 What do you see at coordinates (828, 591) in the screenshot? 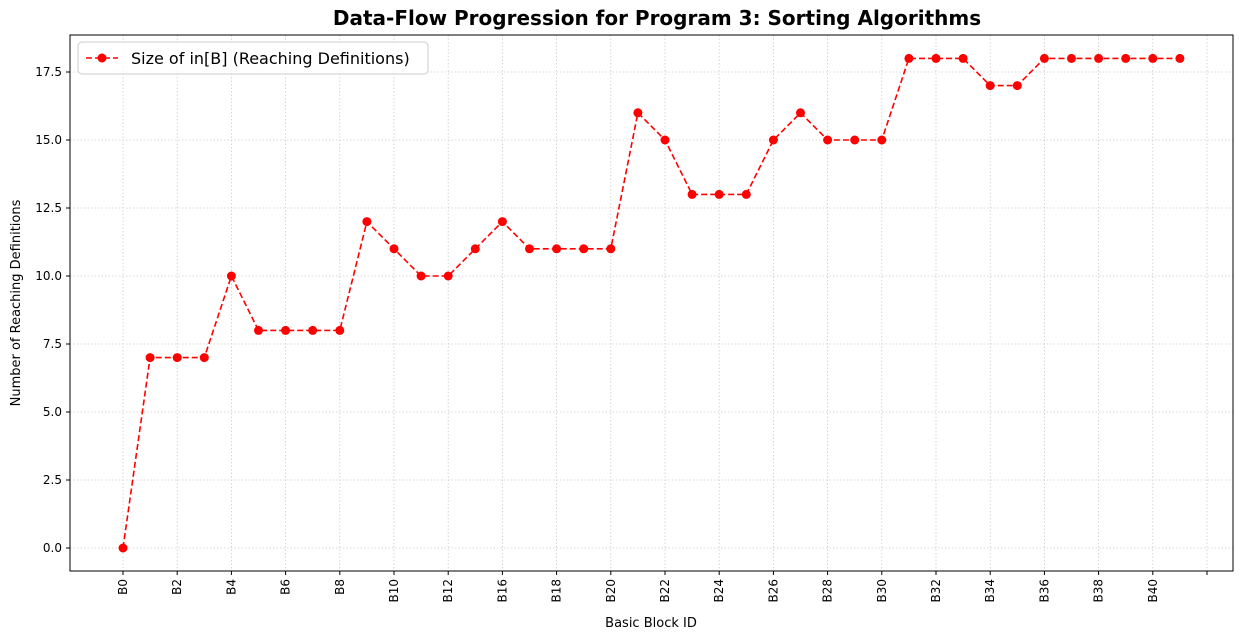
I see `x-tick-label: B28` at bounding box center [828, 591].